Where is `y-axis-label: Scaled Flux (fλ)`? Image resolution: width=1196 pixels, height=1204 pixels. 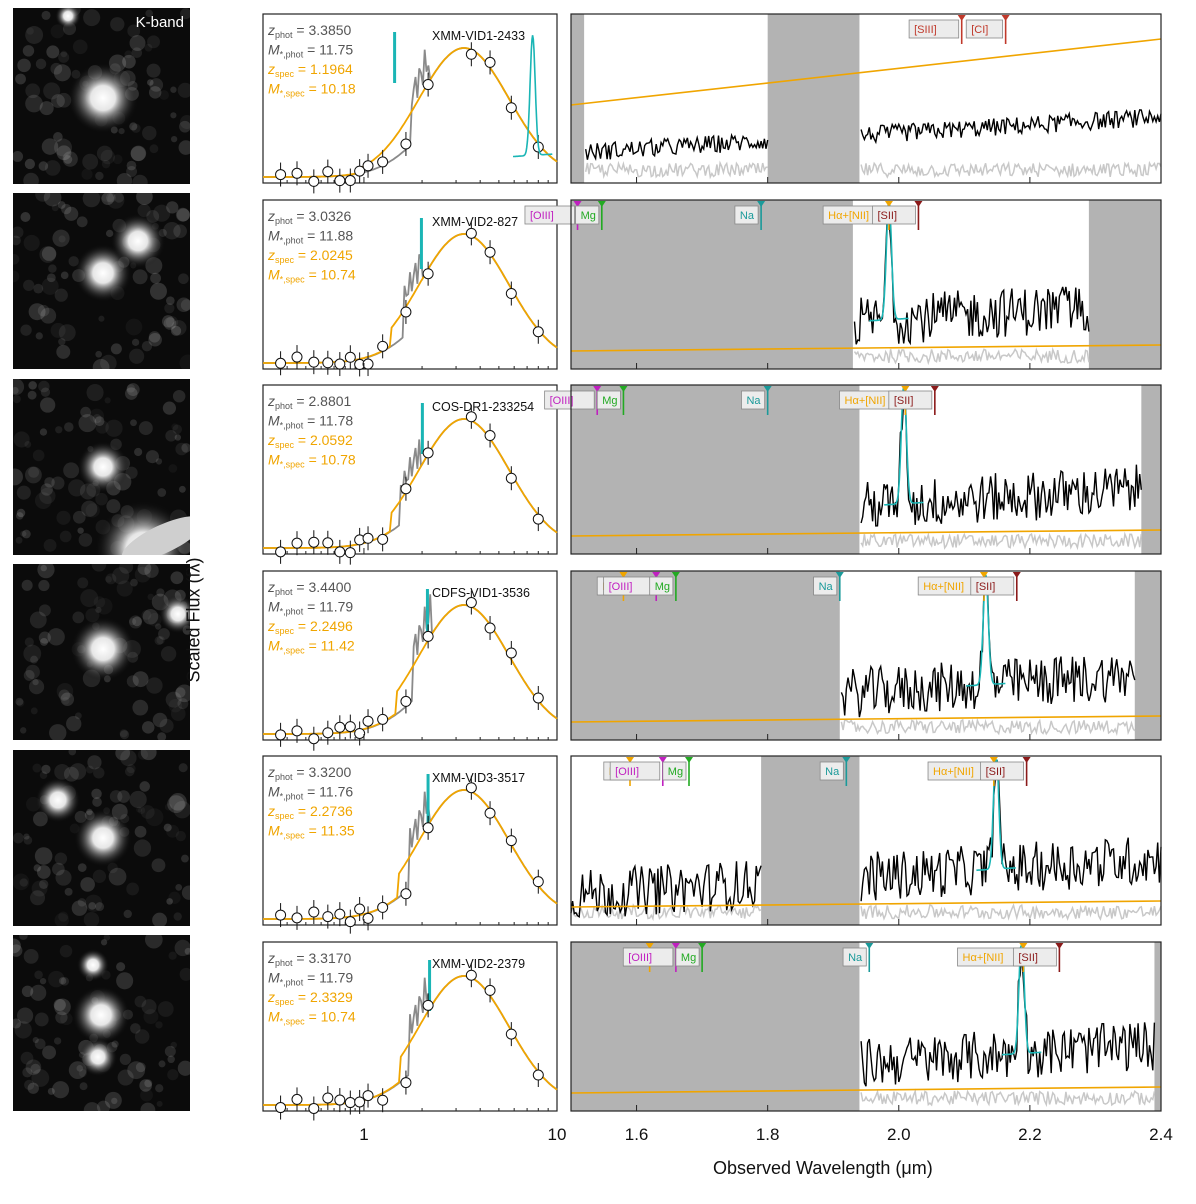
y-axis-label: Scaled Flux (fλ) is located at coordinates (193, 620).